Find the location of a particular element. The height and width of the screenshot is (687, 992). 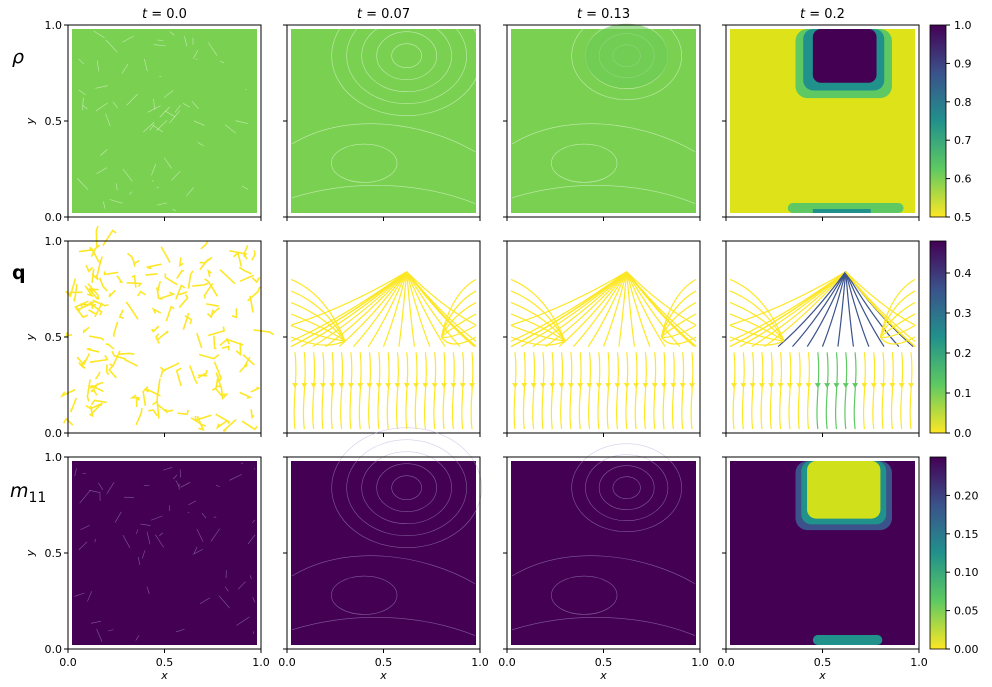

colorbar-tick-label: 0.7 is located at coordinates (963, 140).